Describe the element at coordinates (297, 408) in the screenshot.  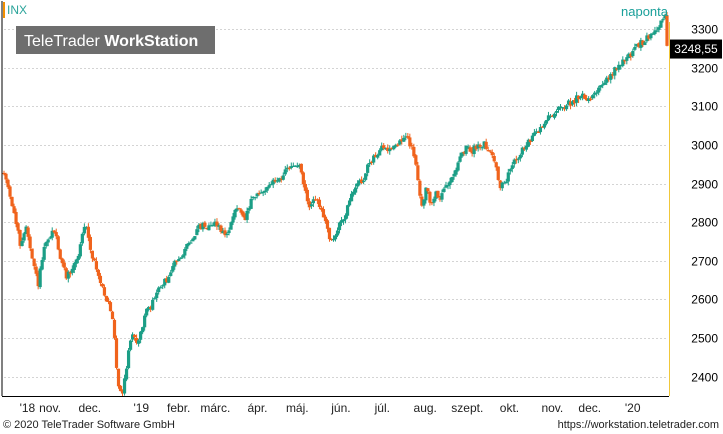
I see `x-tick-label: máj.` at that location.